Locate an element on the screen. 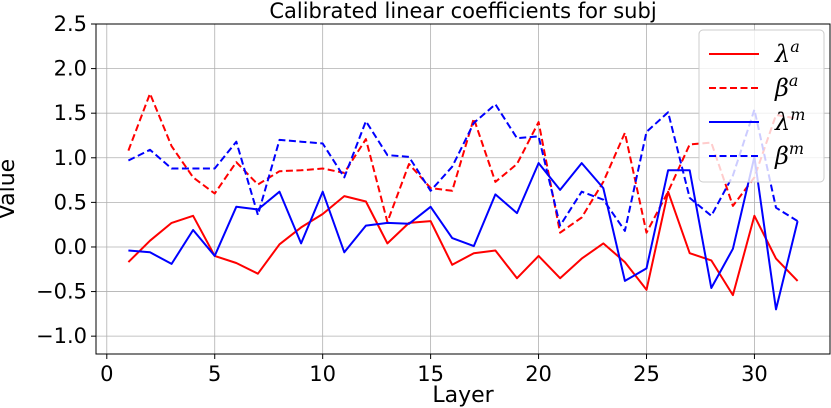 Image resolution: width=831 pixels, height=408 pixels. x-tick-label: 25 is located at coordinates (646, 374).